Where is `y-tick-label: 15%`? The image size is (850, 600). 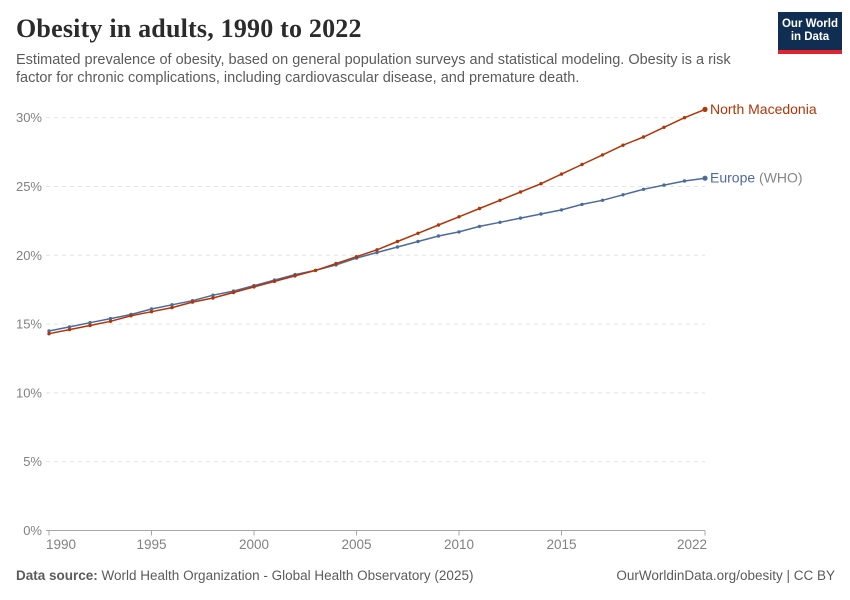 y-tick-label: 15% is located at coordinates (29, 324).